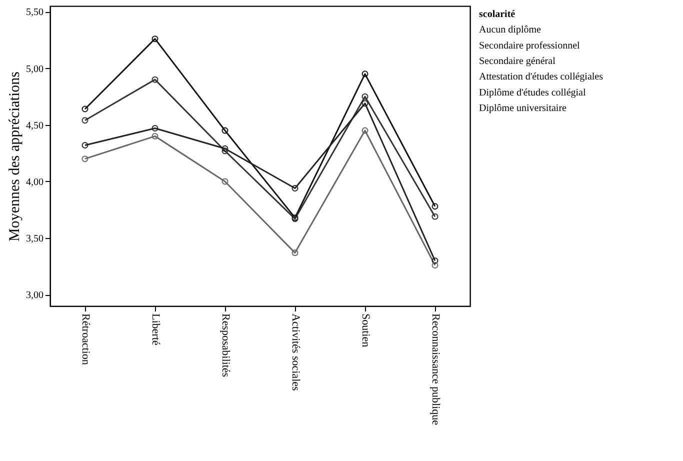 The width and height of the screenshot is (683, 461). Describe the element at coordinates (86, 340) in the screenshot. I see `x-tick-label: Rétroaction` at that location.